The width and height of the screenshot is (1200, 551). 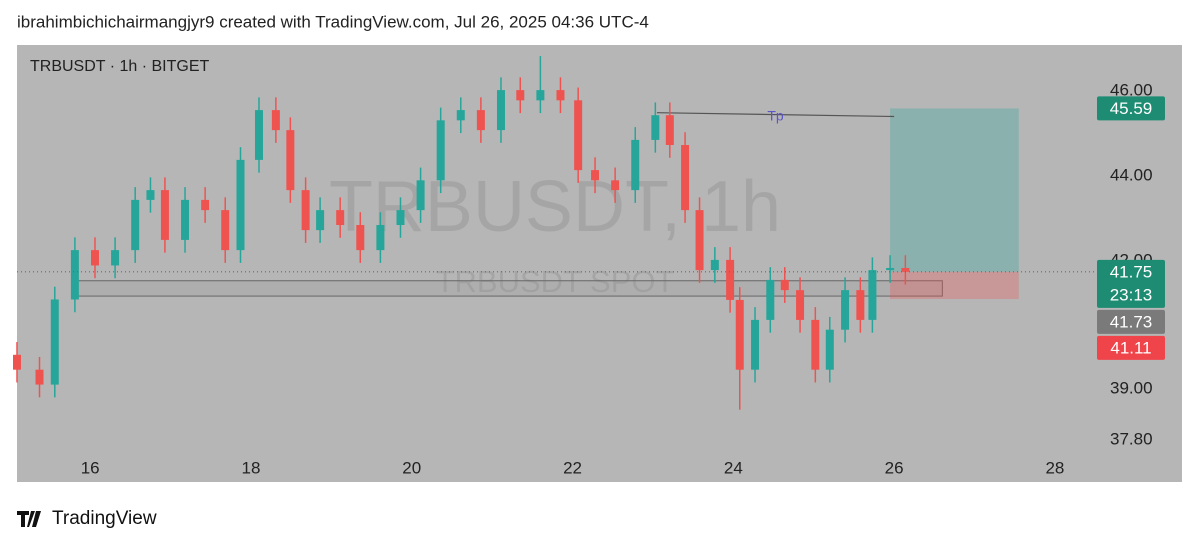 What do you see at coordinates (411, 467) in the screenshot?
I see `x-tick-label: 20` at bounding box center [411, 467].